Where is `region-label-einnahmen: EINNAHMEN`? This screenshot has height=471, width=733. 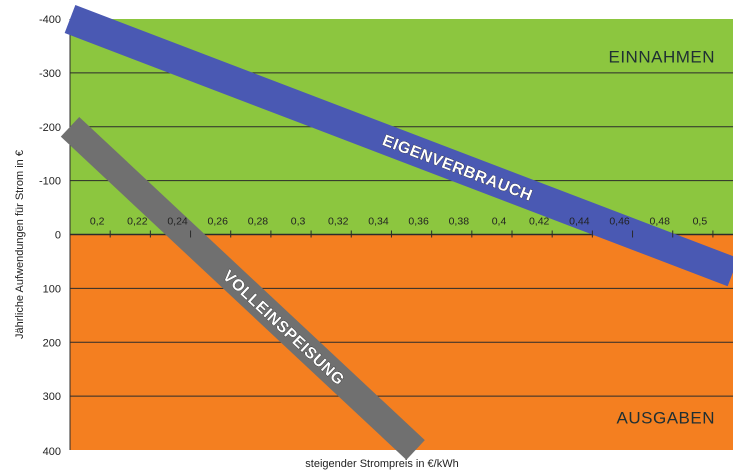
region-label-einnahmen: EINNAHMEN is located at coordinates (661, 57).